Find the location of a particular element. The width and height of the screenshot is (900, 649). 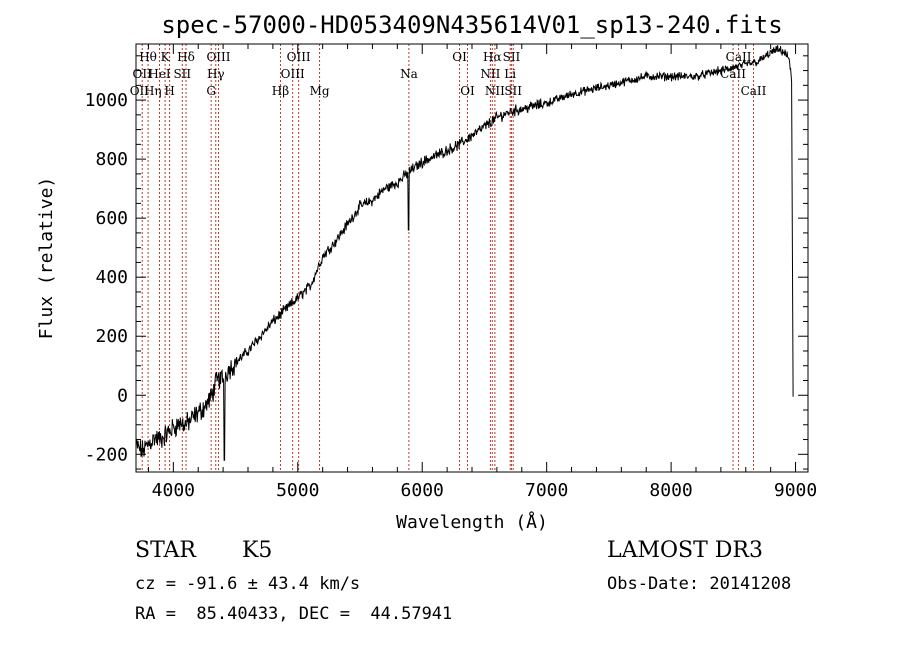

coordinates: RA = 85.40433, DEC = 44.57941 is located at coordinates (294, 614).